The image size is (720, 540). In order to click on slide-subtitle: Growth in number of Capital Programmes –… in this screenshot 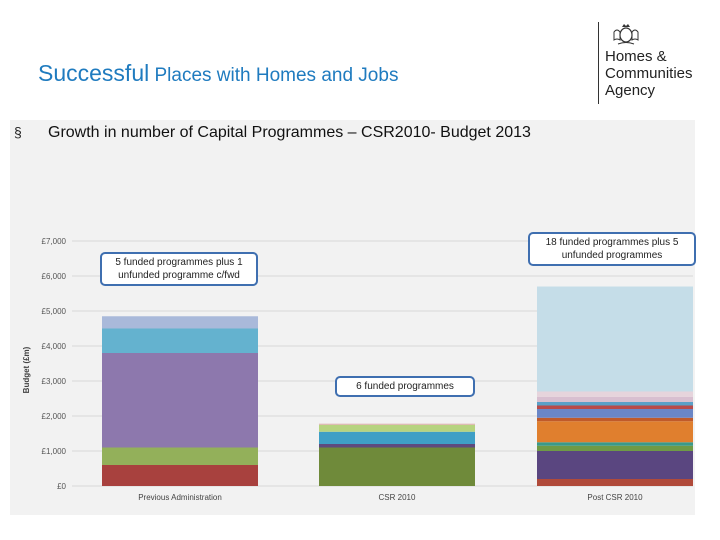, I will do `click(289, 132)`.